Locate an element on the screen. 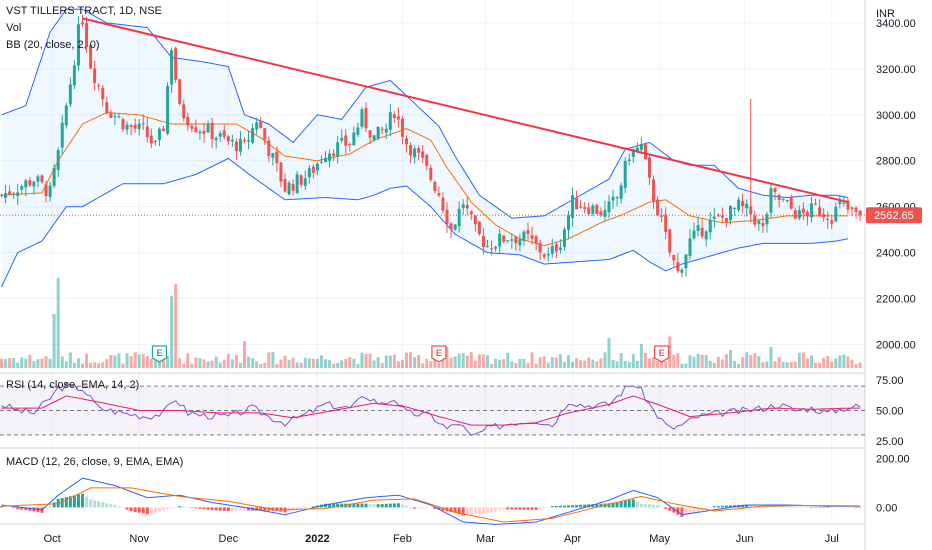 The width and height of the screenshot is (932, 550). legend-rsi: RSI (14, close, EMA, 14, 2) is located at coordinates (73, 385).